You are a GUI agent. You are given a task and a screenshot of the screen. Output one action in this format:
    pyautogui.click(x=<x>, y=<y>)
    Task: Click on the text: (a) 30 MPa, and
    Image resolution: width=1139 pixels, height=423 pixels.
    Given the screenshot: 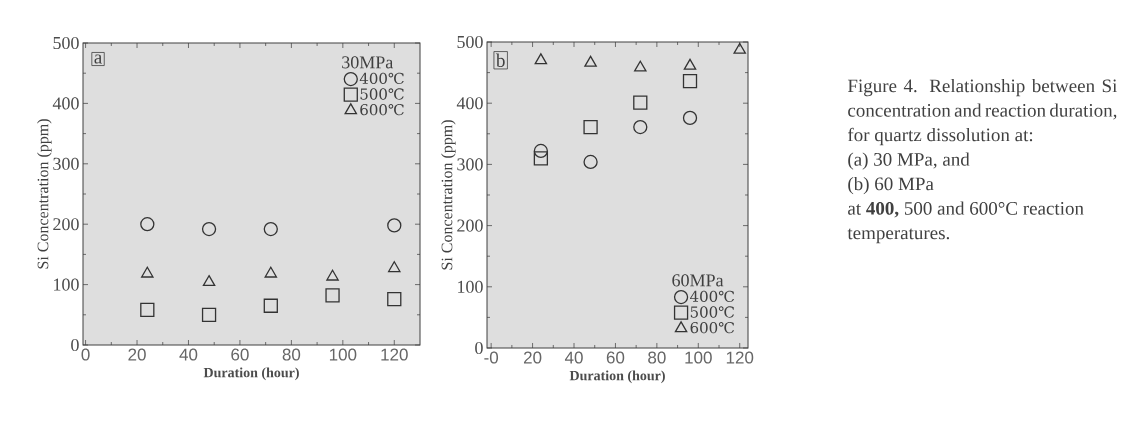 What is the action you would take?
    pyautogui.click(x=909, y=161)
    